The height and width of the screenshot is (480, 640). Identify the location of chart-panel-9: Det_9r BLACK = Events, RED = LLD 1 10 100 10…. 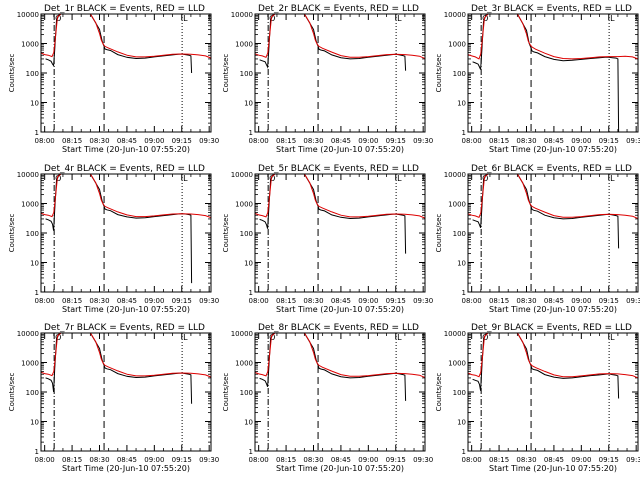
(537, 398).